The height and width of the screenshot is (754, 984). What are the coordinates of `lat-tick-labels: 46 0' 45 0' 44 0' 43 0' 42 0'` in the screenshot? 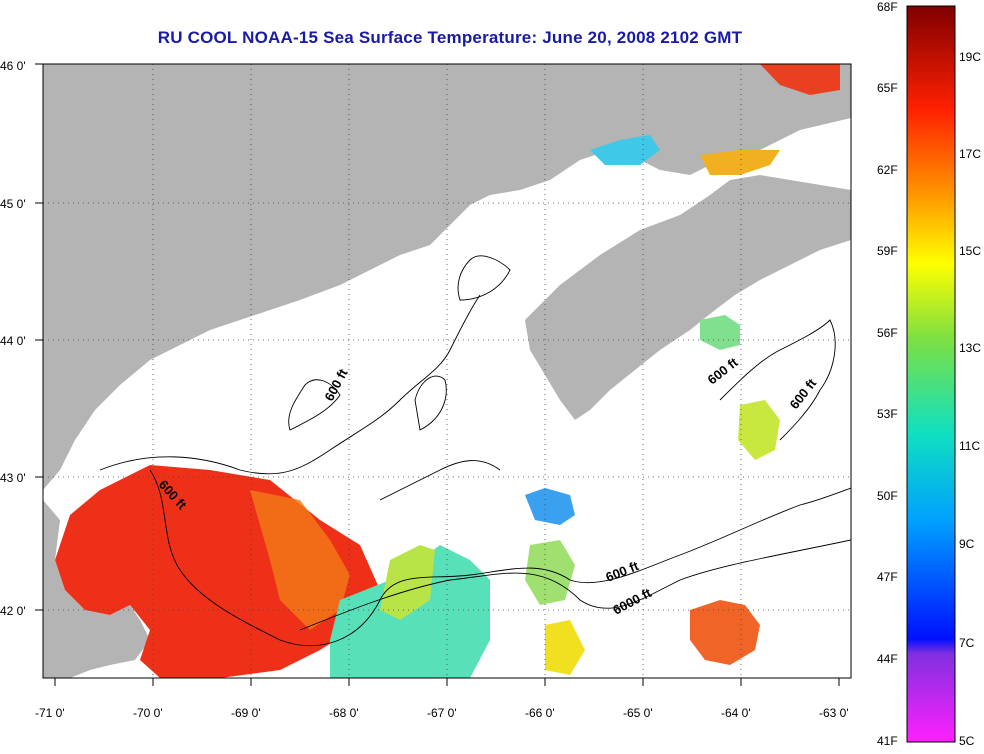 It's located at (13, 338).